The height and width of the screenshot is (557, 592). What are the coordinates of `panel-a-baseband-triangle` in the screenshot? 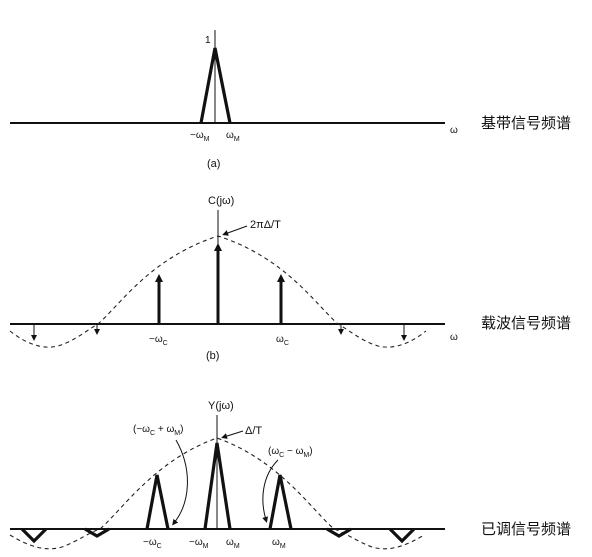 It's located at (215, 85).